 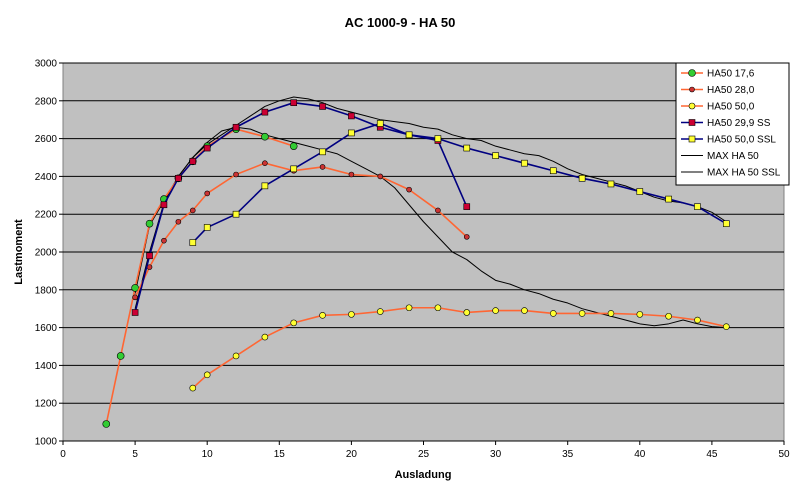 I want to click on y-axis-title: Lastmoment, so click(x=19, y=252).